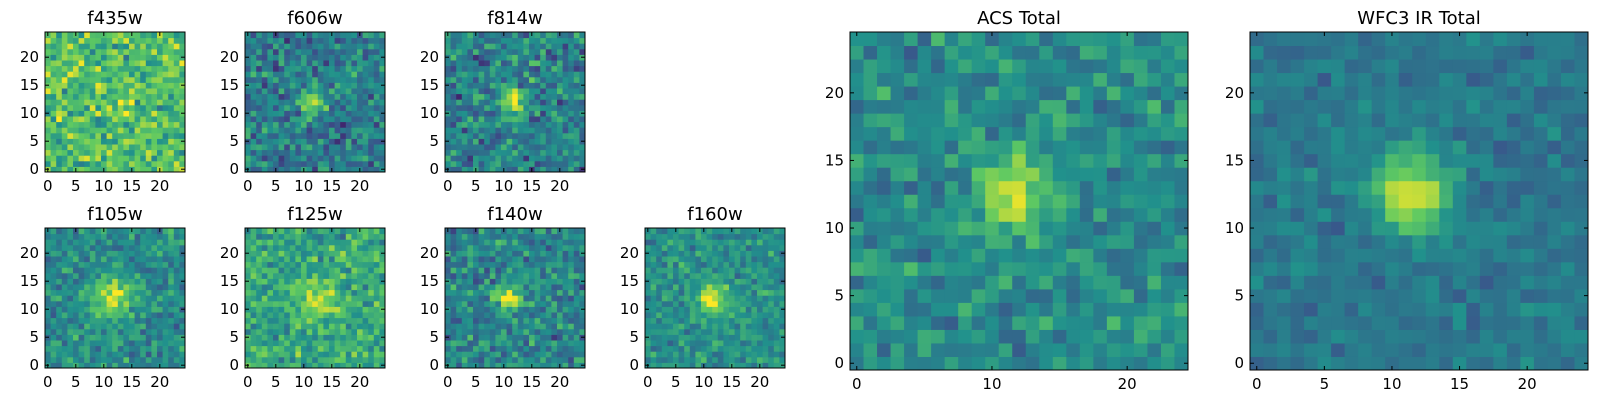 The height and width of the screenshot is (400, 1600). I want to click on x-tick-label: 0, so click(48, 382).